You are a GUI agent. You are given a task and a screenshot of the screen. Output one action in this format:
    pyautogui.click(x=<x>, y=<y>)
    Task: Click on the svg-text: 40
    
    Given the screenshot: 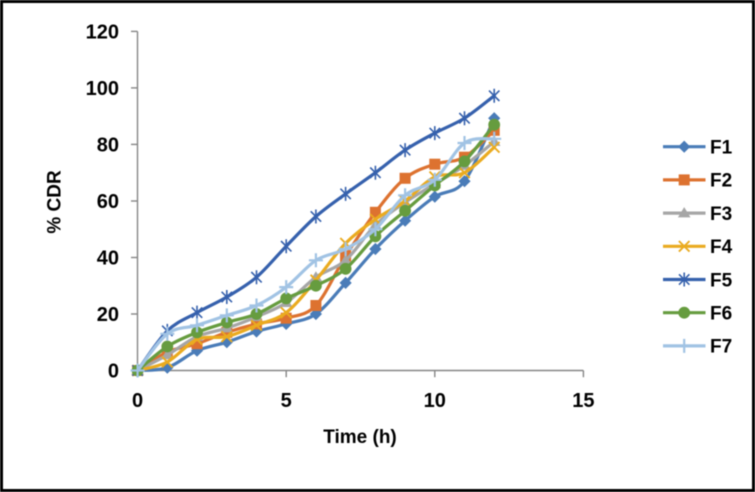 What is the action you would take?
    pyautogui.click(x=108, y=259)
    